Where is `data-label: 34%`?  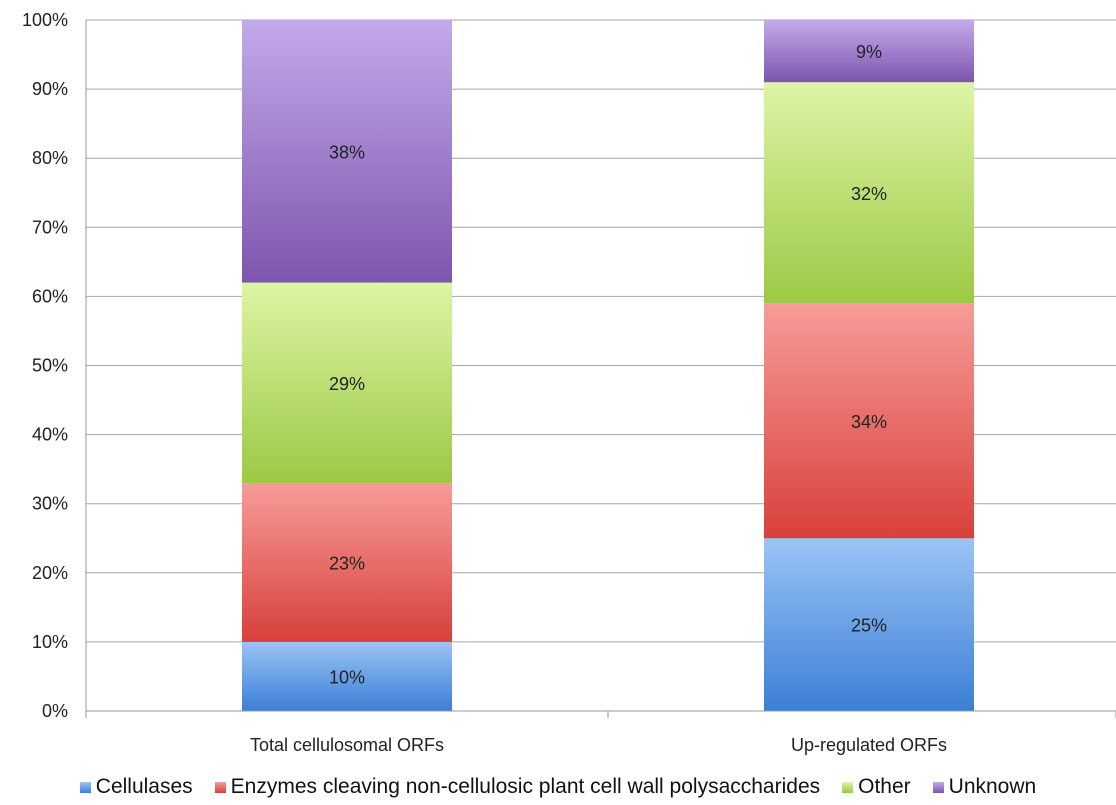 data-label: 34% is located at coordinates (869, 422).